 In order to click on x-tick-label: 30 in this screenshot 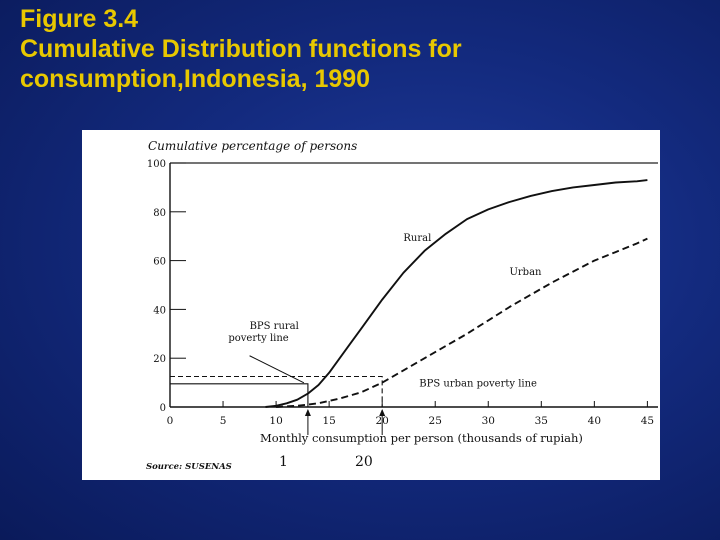, I will do `click(488, 421)`.